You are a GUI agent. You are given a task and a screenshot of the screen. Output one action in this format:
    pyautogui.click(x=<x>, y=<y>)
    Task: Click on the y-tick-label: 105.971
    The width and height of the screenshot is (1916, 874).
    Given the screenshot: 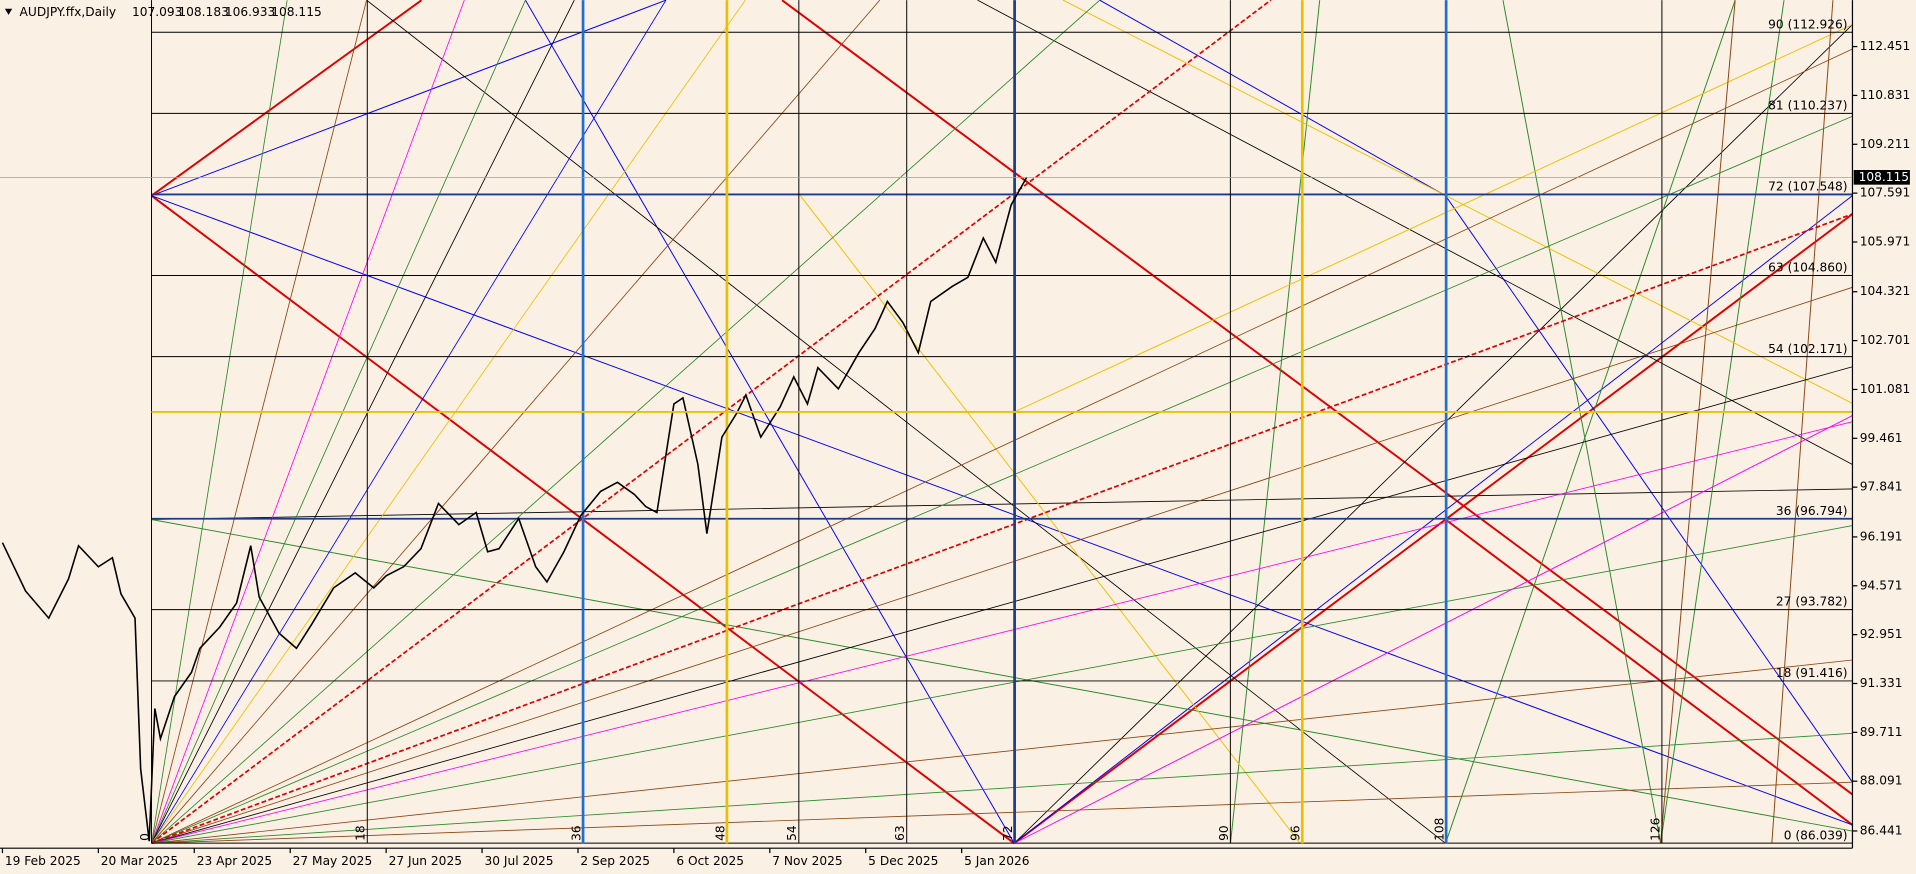 What is the action you would take?
    pyautogui.click(x=1885, y=241)
    